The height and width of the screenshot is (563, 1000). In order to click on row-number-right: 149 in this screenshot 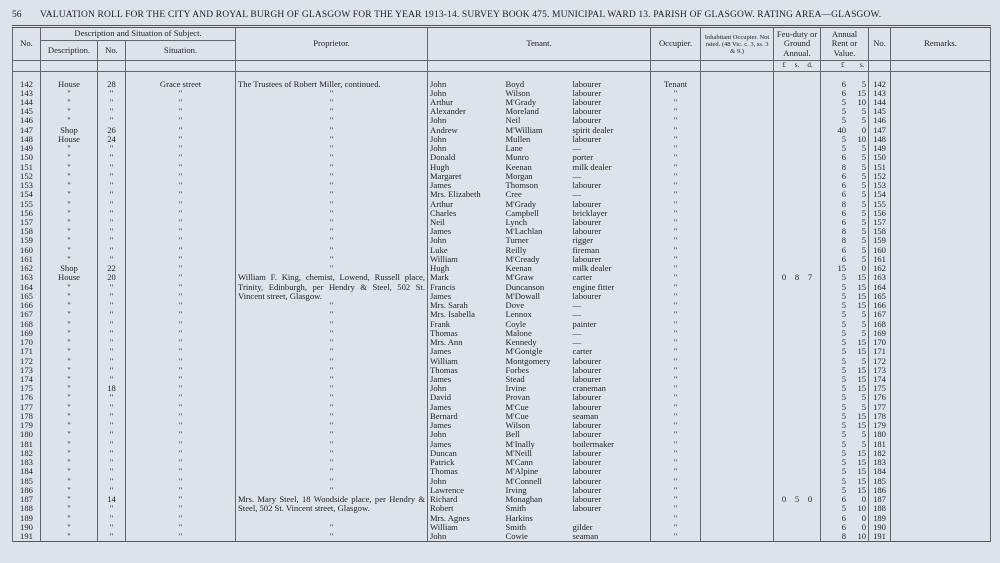, I will do `click(880, 149)`.